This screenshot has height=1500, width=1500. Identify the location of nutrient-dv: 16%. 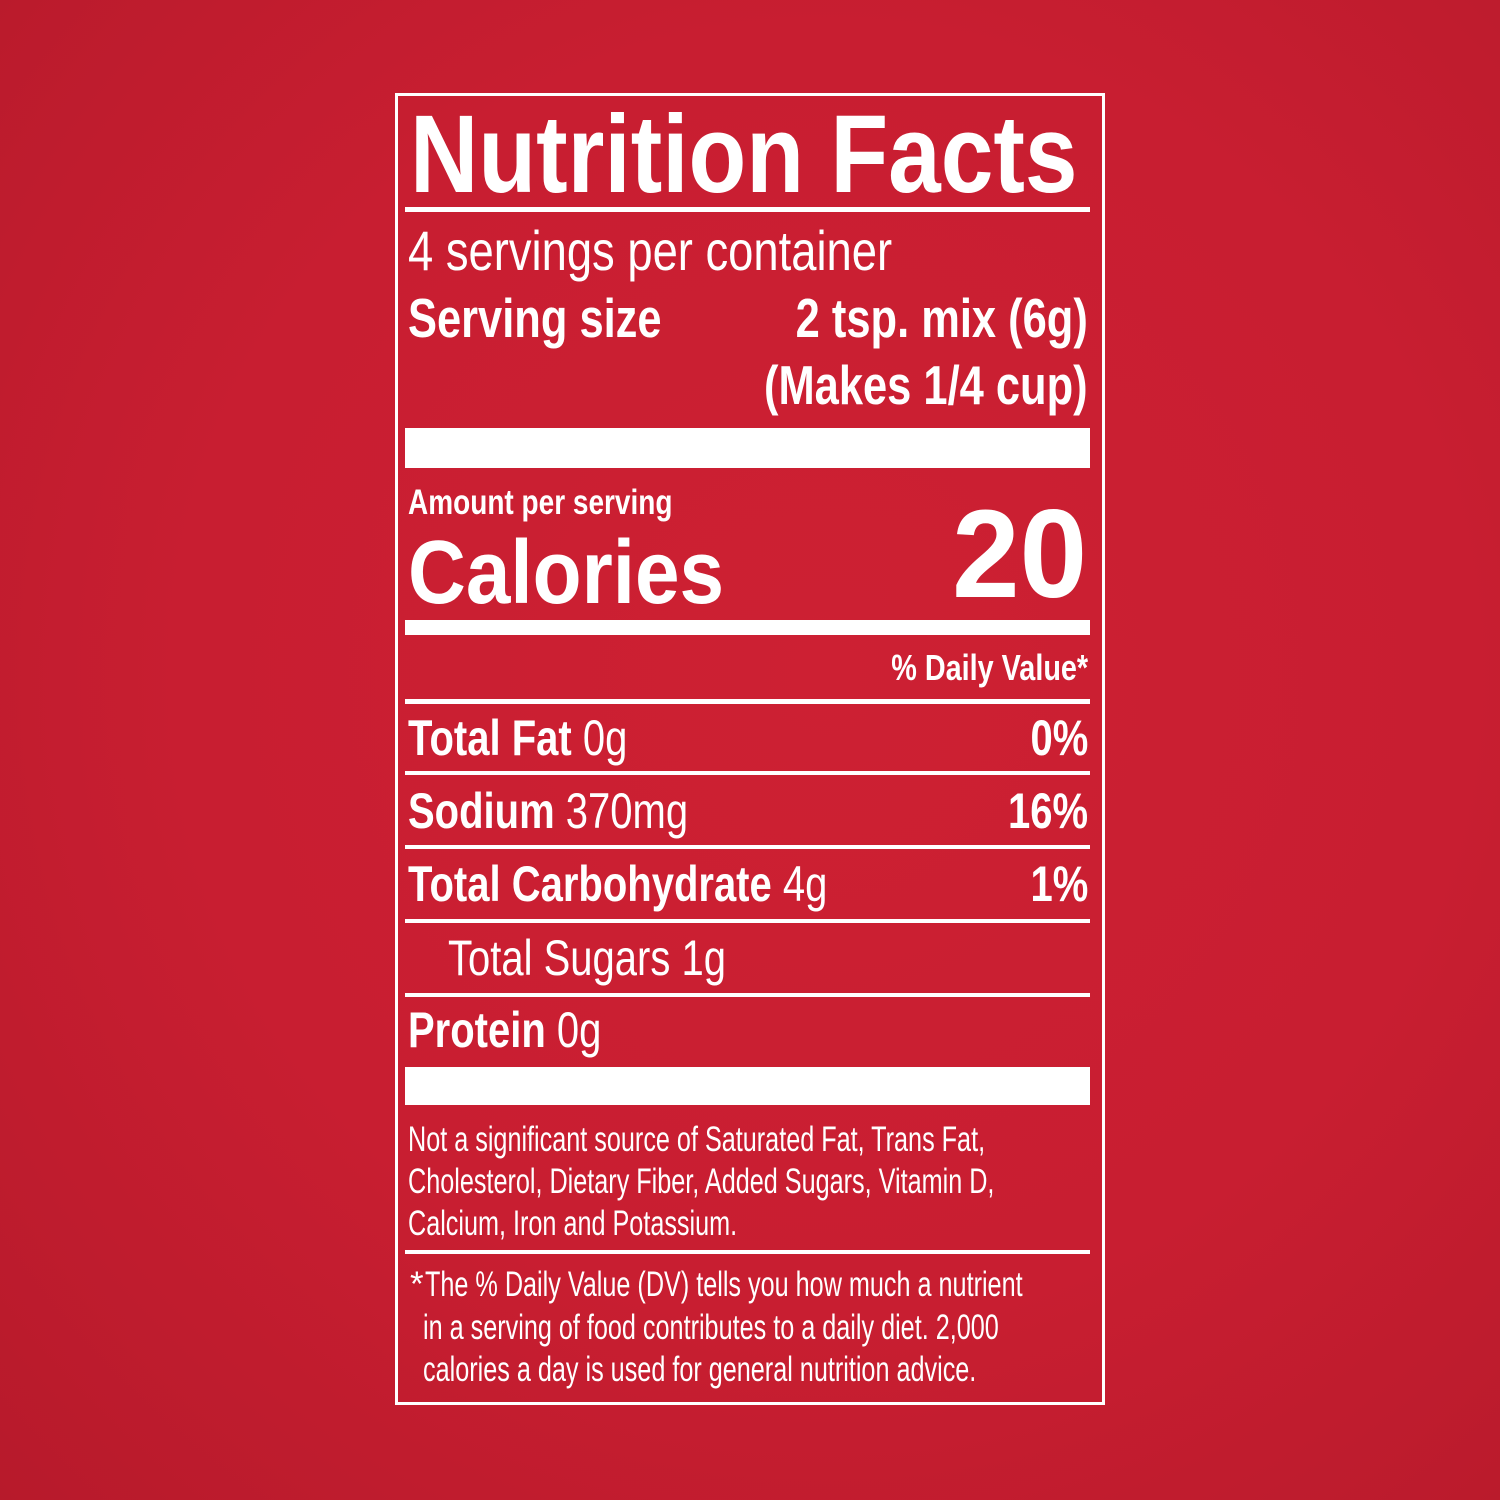
(1047, 811).